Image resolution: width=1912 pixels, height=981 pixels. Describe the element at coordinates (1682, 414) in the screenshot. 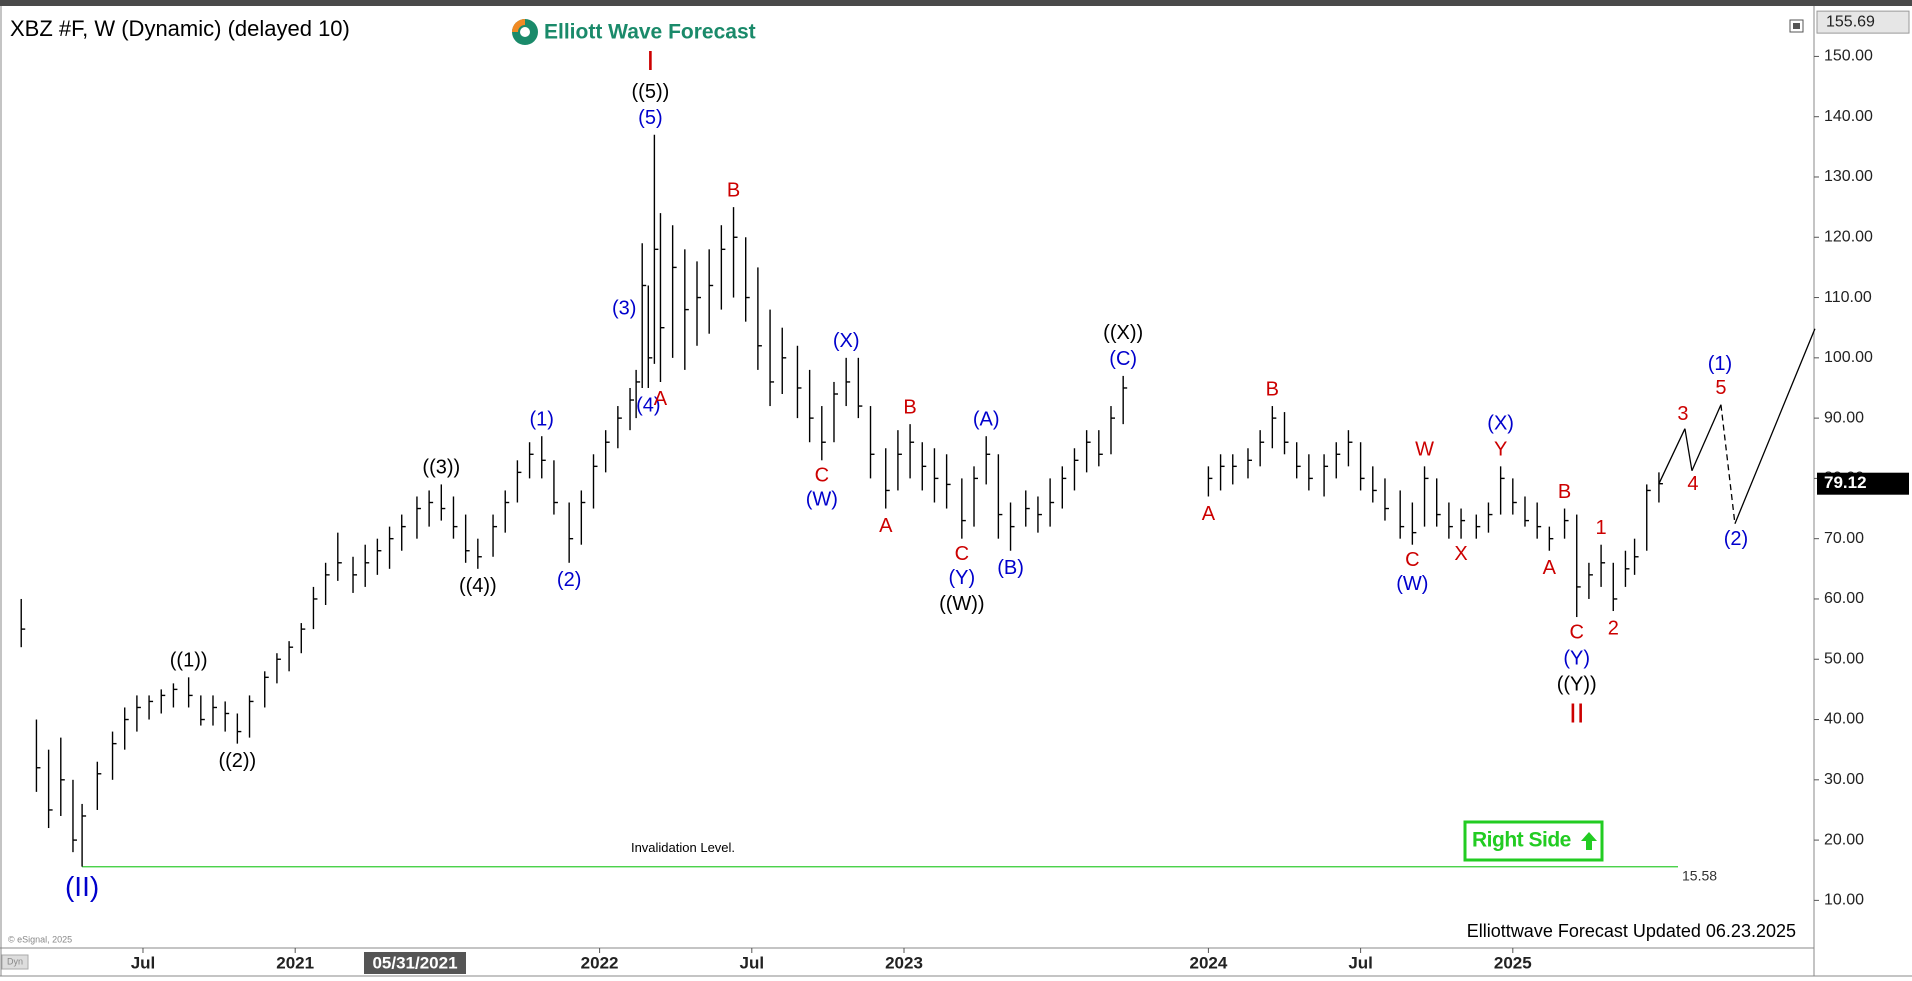

I see `wave-label: 3` at that location.